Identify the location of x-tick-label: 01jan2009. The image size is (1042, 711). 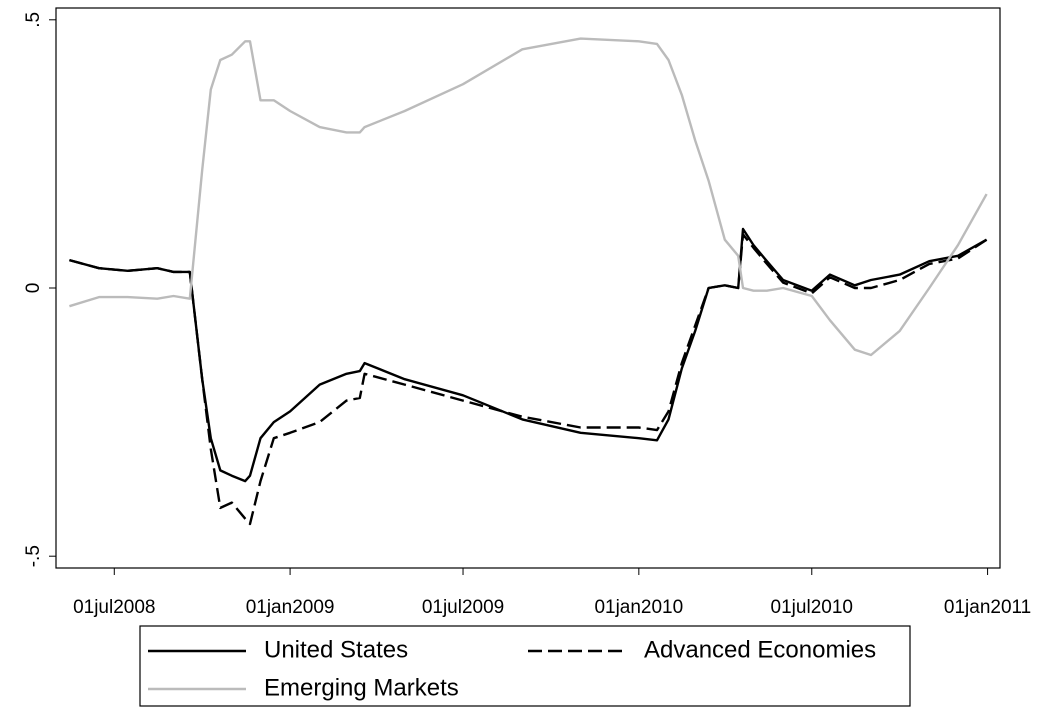
(290, 607).